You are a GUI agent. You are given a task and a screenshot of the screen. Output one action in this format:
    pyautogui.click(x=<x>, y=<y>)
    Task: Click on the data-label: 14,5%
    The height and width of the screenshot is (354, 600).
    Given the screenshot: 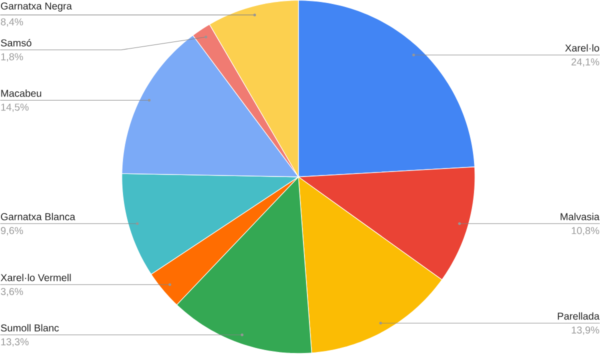 What is the action you would take?
    pyautogui.click(x=15, y=108)
    